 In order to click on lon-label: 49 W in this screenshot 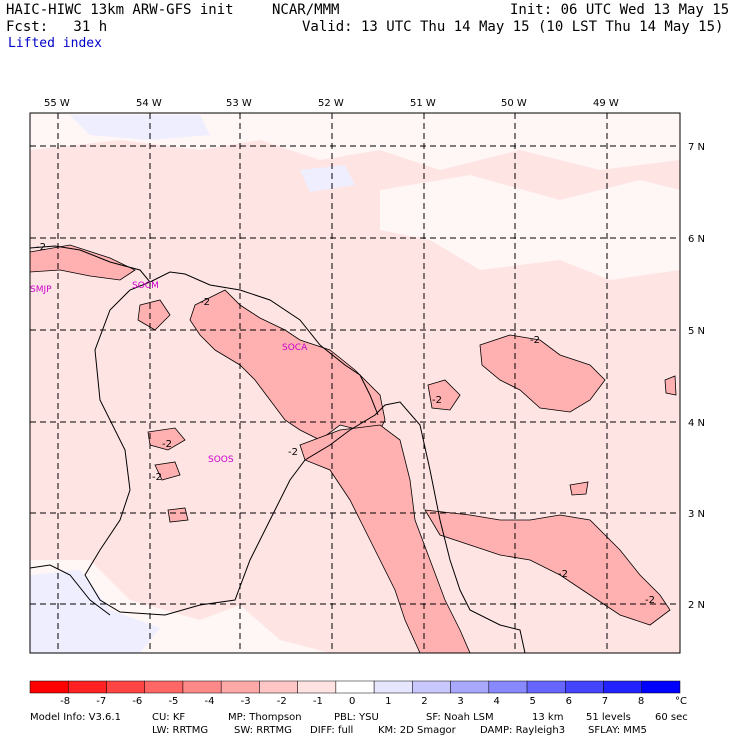, I will do `click(606, 103)`.